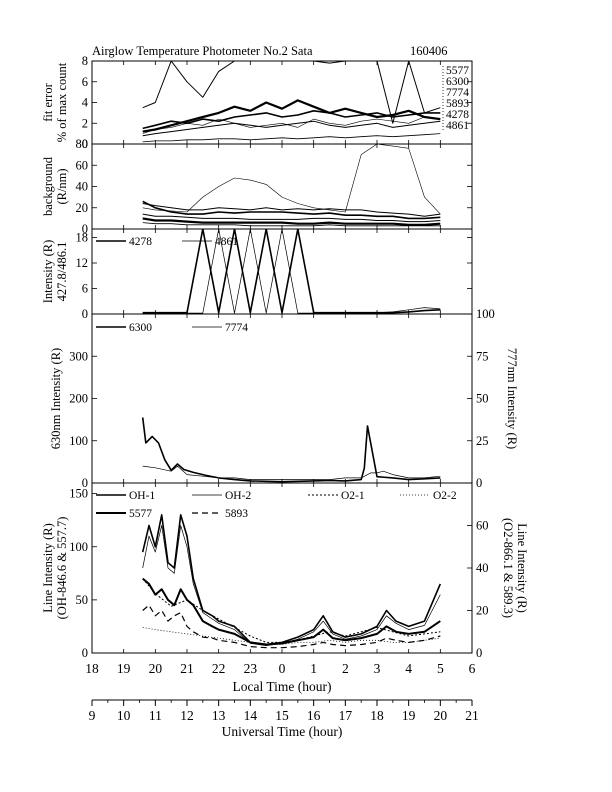  I want to click on ut-tick-label: 14, so click(251, 715).